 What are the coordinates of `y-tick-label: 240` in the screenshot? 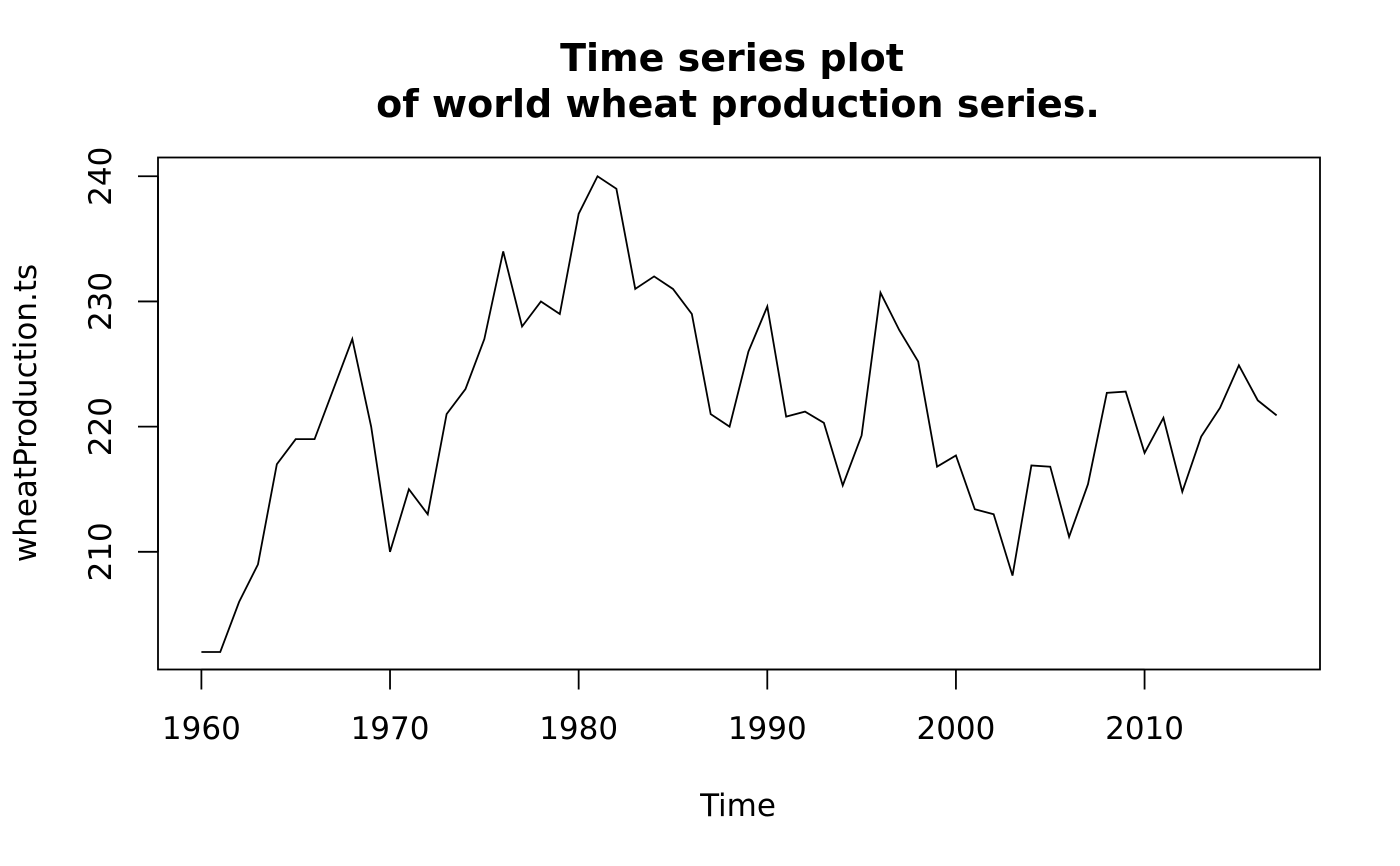 It's located at (101, 176).